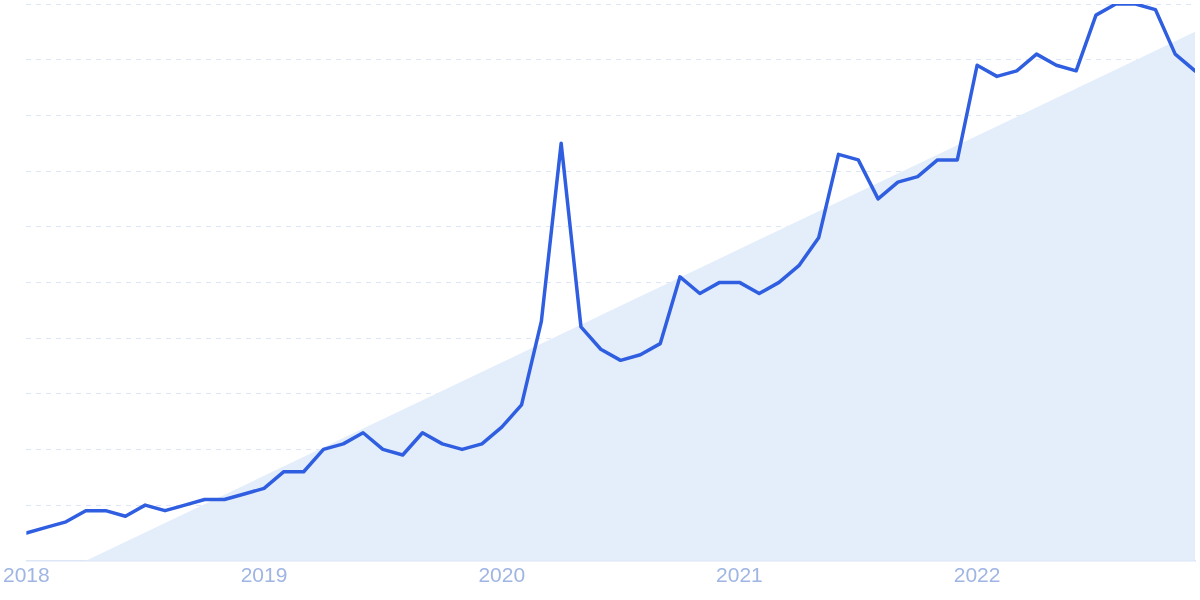  I want to click on x-tick-label: 2019, so click(264, 575).